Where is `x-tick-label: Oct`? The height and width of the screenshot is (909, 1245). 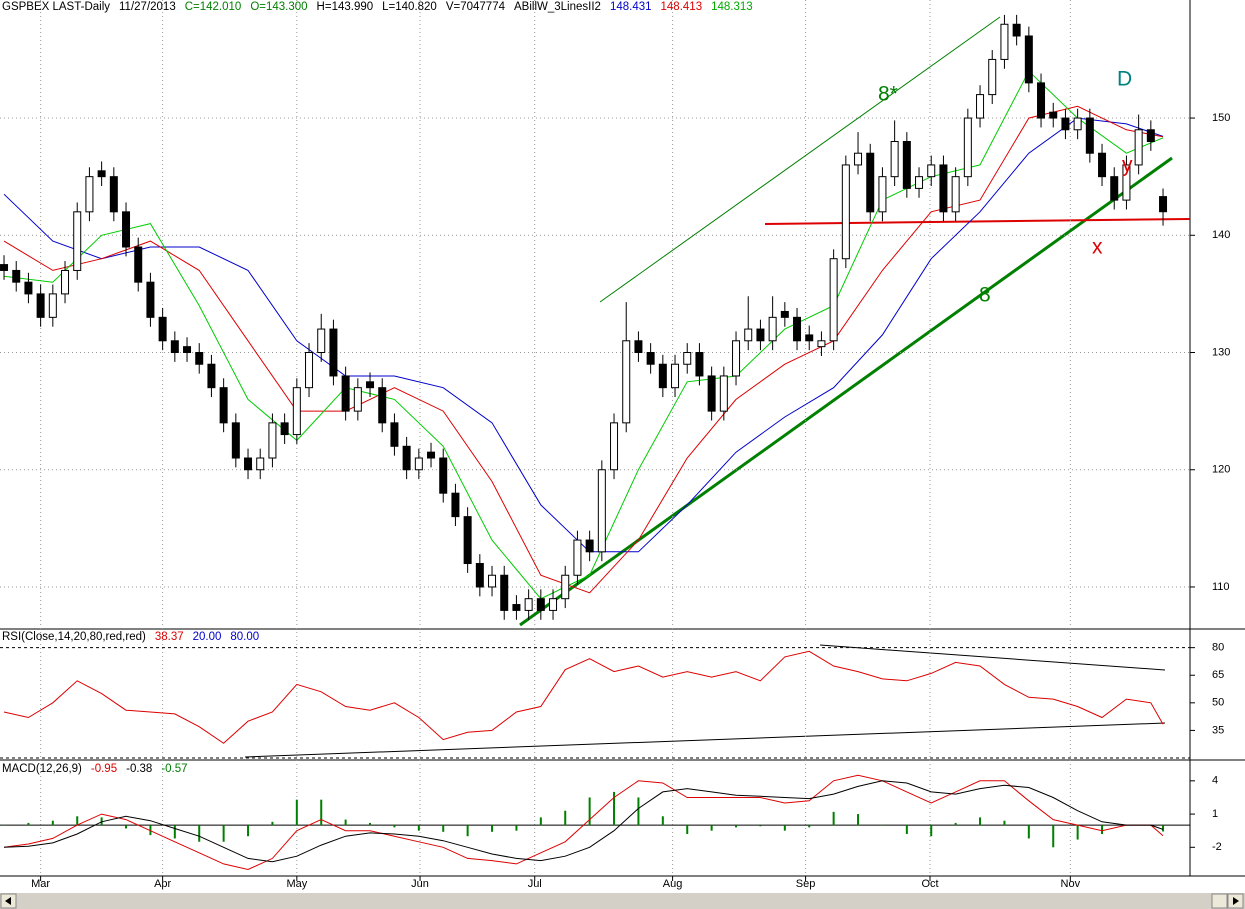
x-tick-label: Oct is located at coordinates (929, 884).